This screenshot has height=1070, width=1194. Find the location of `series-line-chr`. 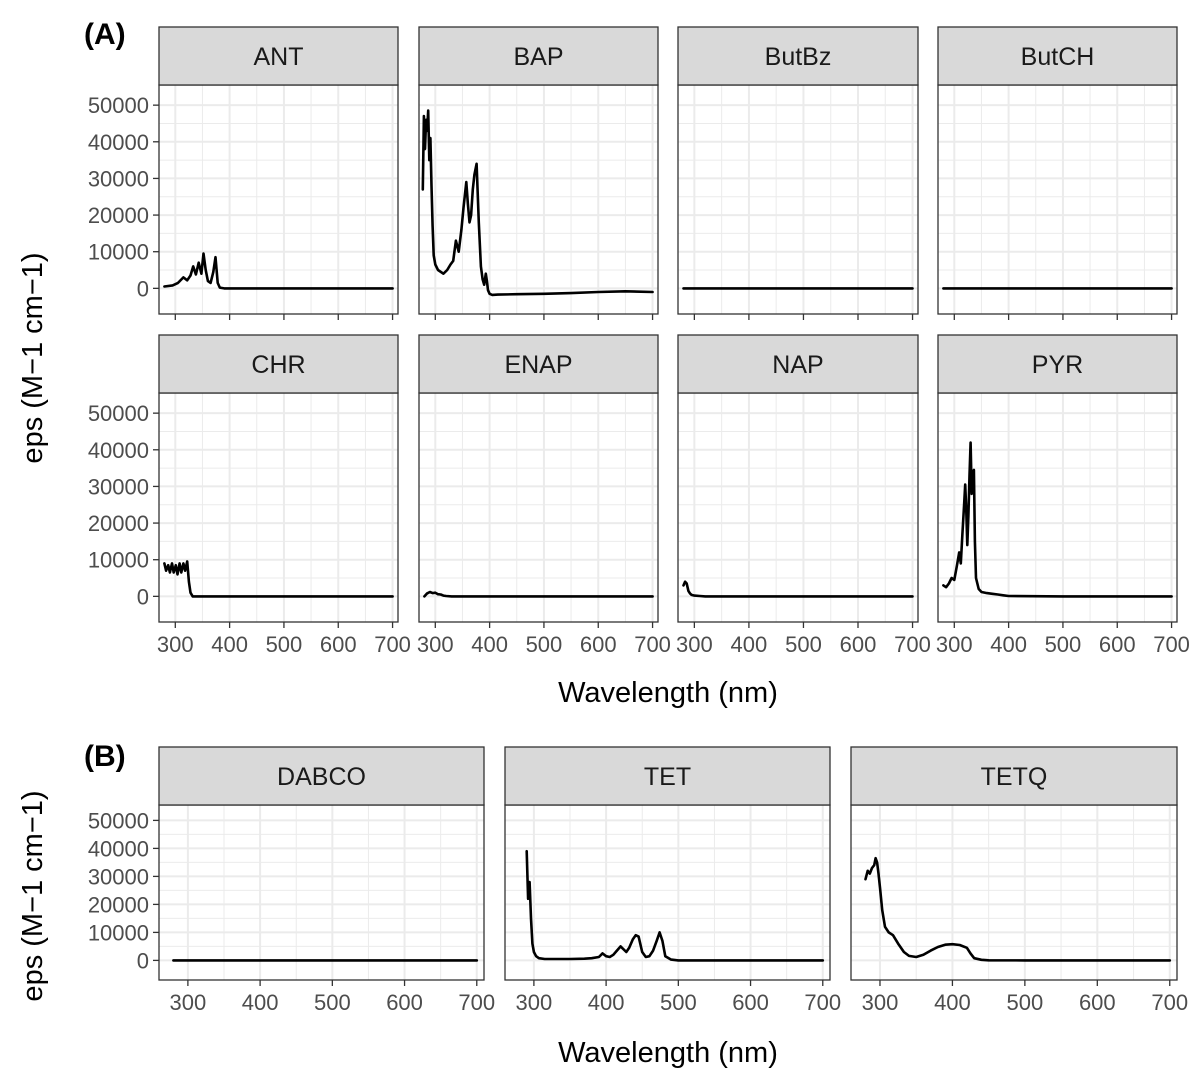

series-line-chr is located at coordinates (278, 579).